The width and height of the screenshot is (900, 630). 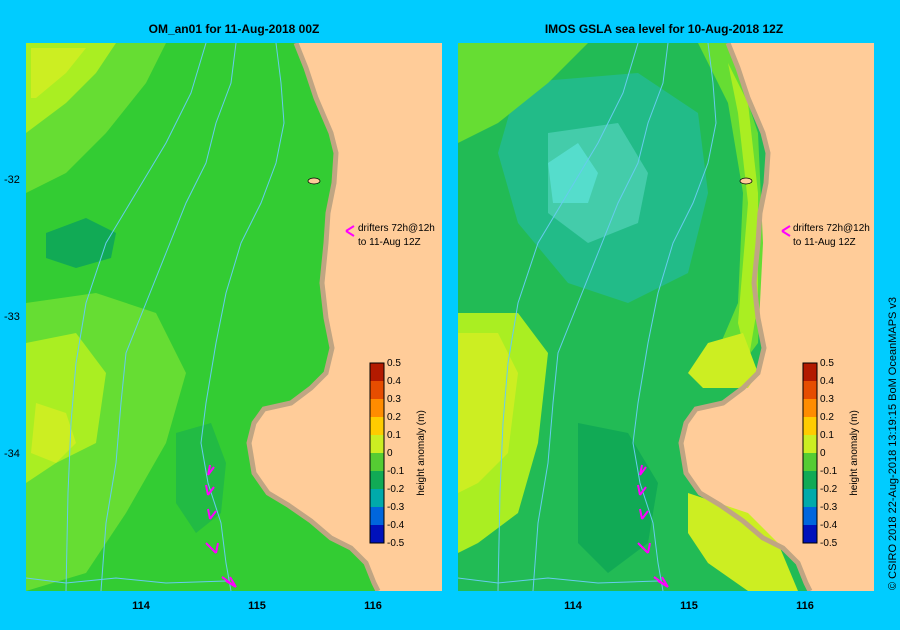 I want to click on sla-contour-yellow, so click(x=58, y=73).